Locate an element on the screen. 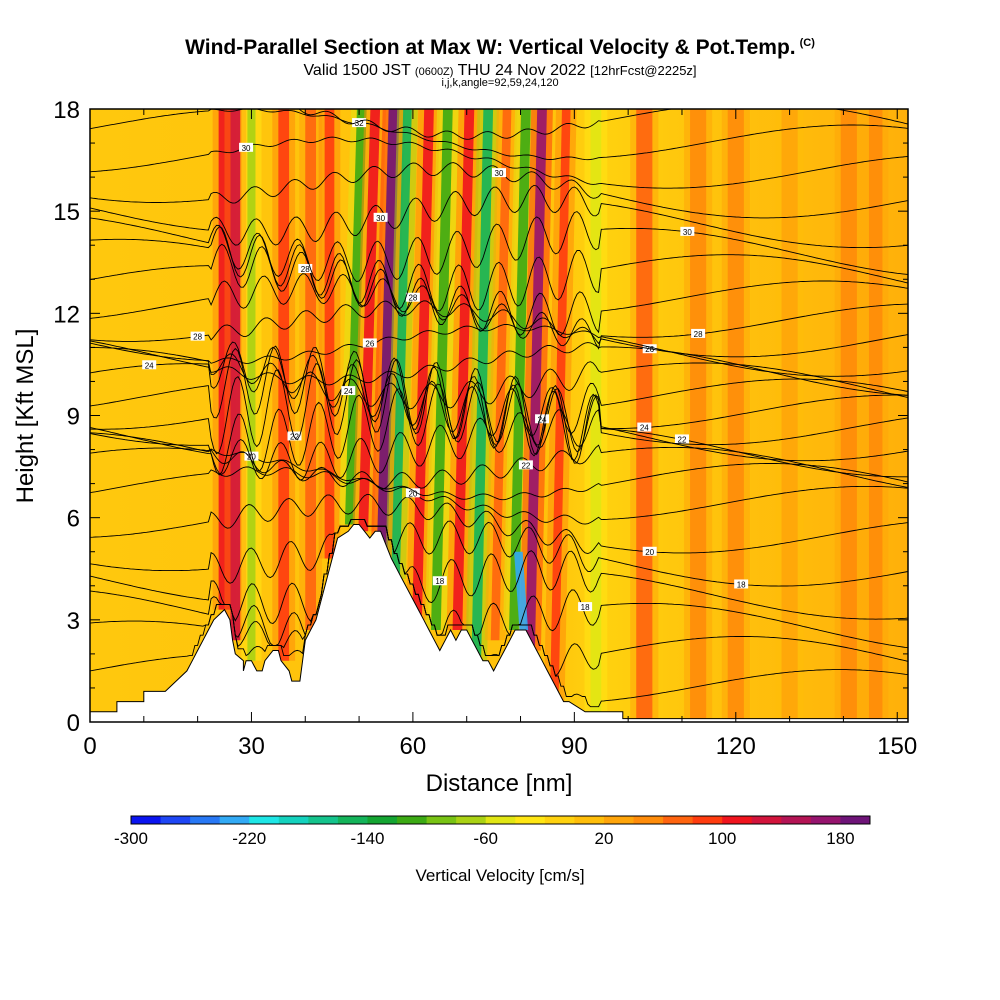  subtitle-utc: (0600Z) is located at coordinates (434, 72).